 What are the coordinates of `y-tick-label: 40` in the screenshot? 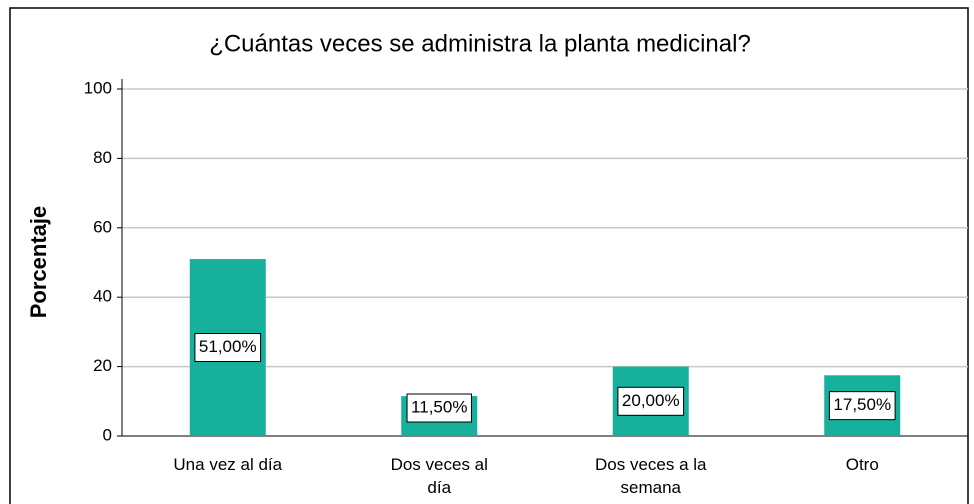 It's located at (102, 296).